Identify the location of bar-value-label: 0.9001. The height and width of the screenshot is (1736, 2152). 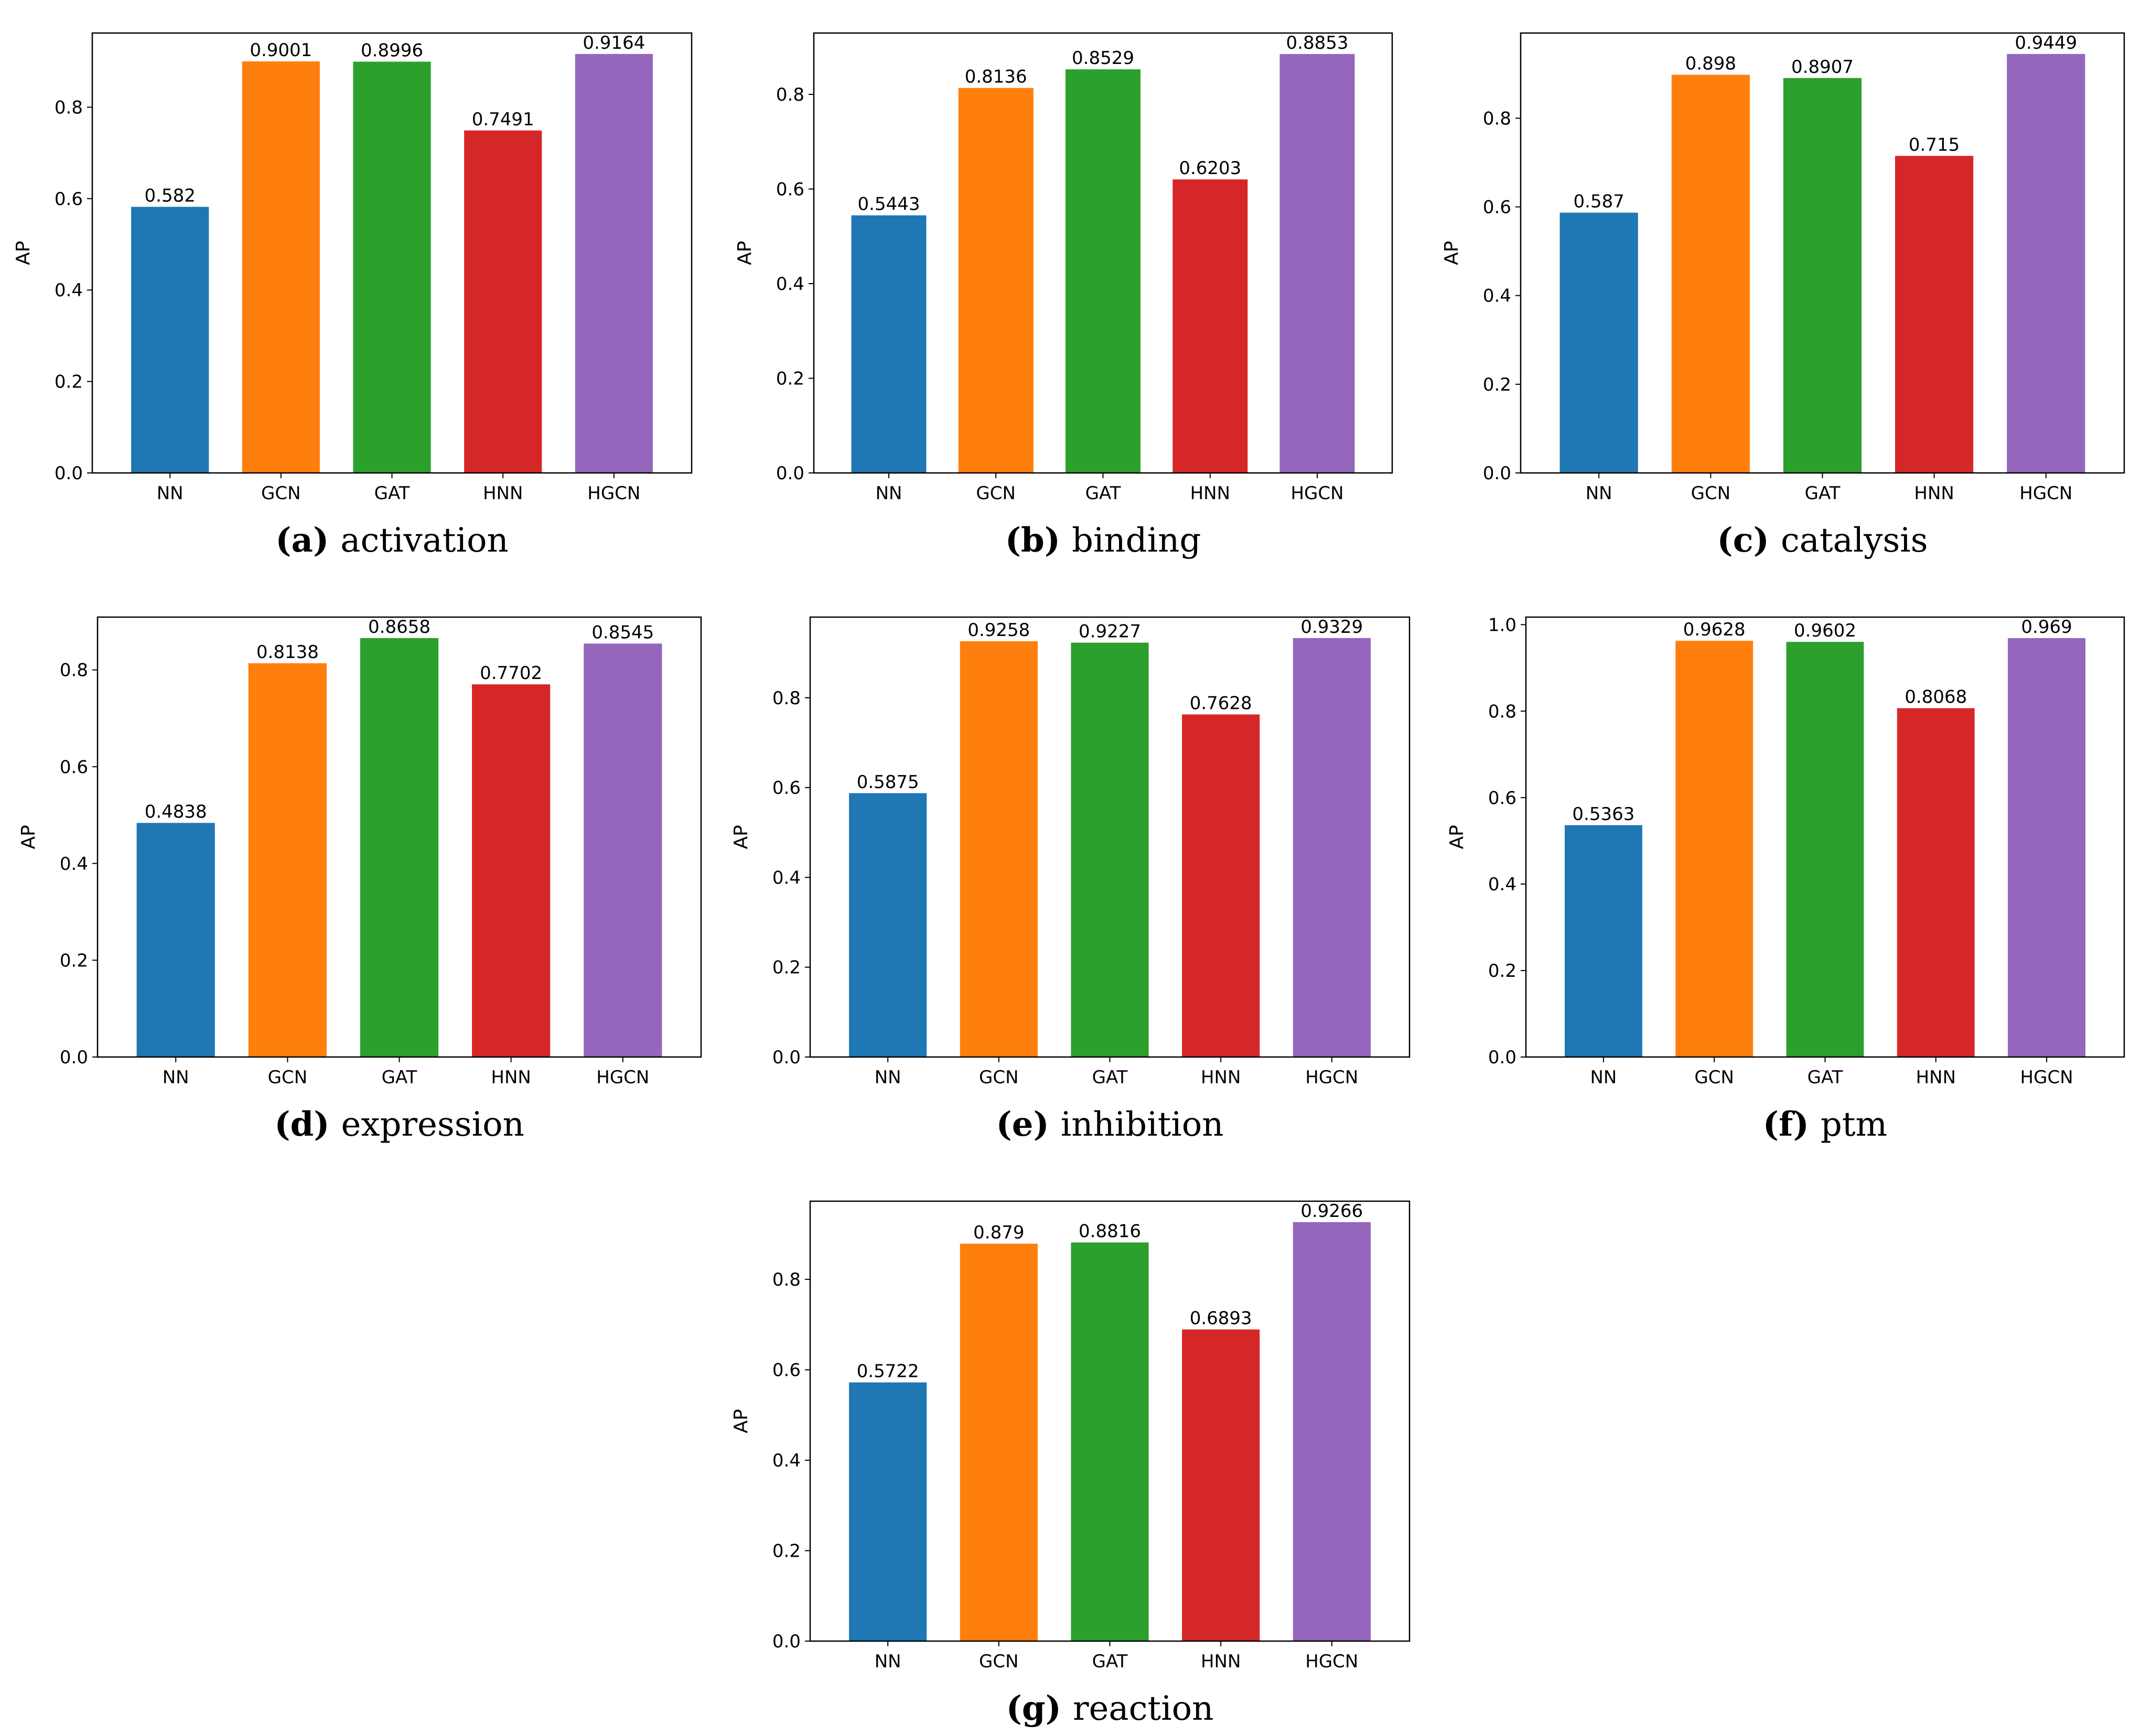
(281, 50).